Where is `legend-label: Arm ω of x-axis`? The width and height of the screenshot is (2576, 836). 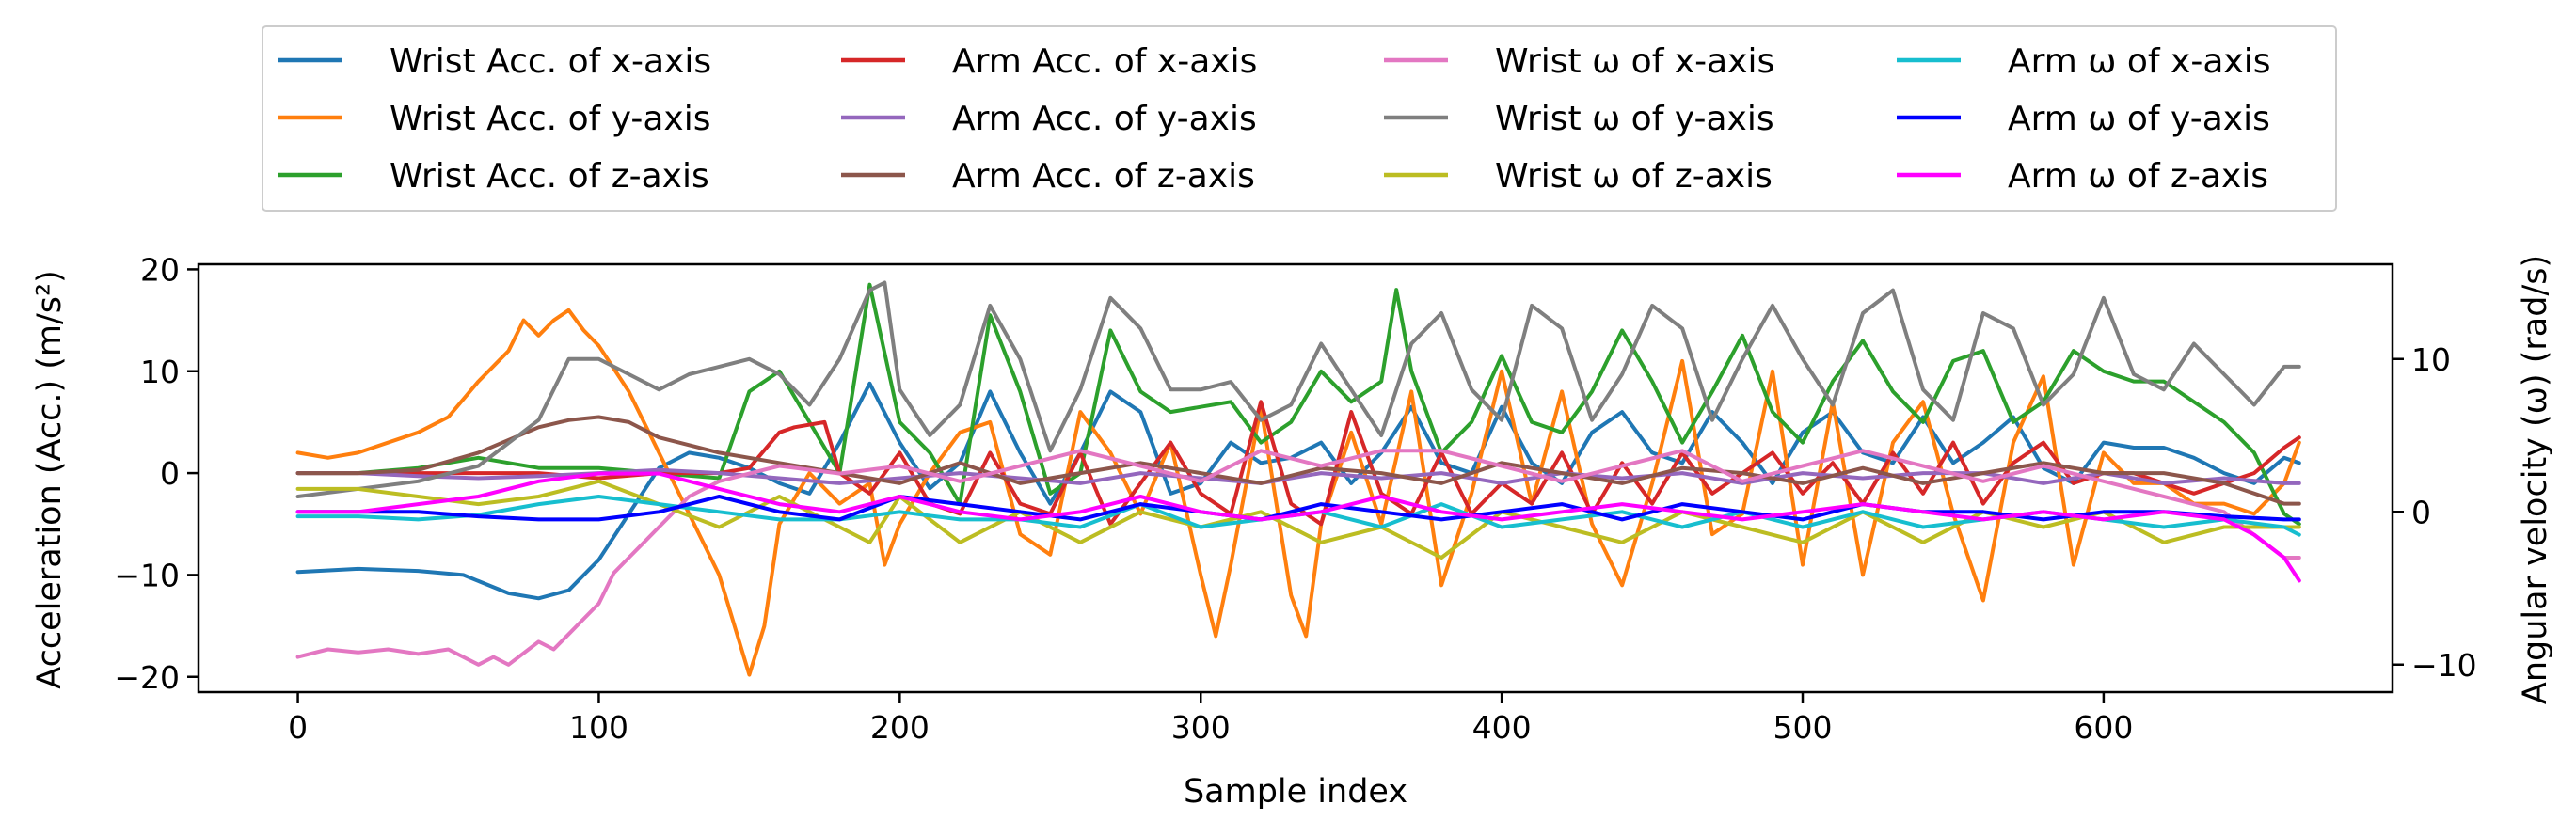
legend-label: Arm ω of x-axis is located at coordinates (2139, 61).